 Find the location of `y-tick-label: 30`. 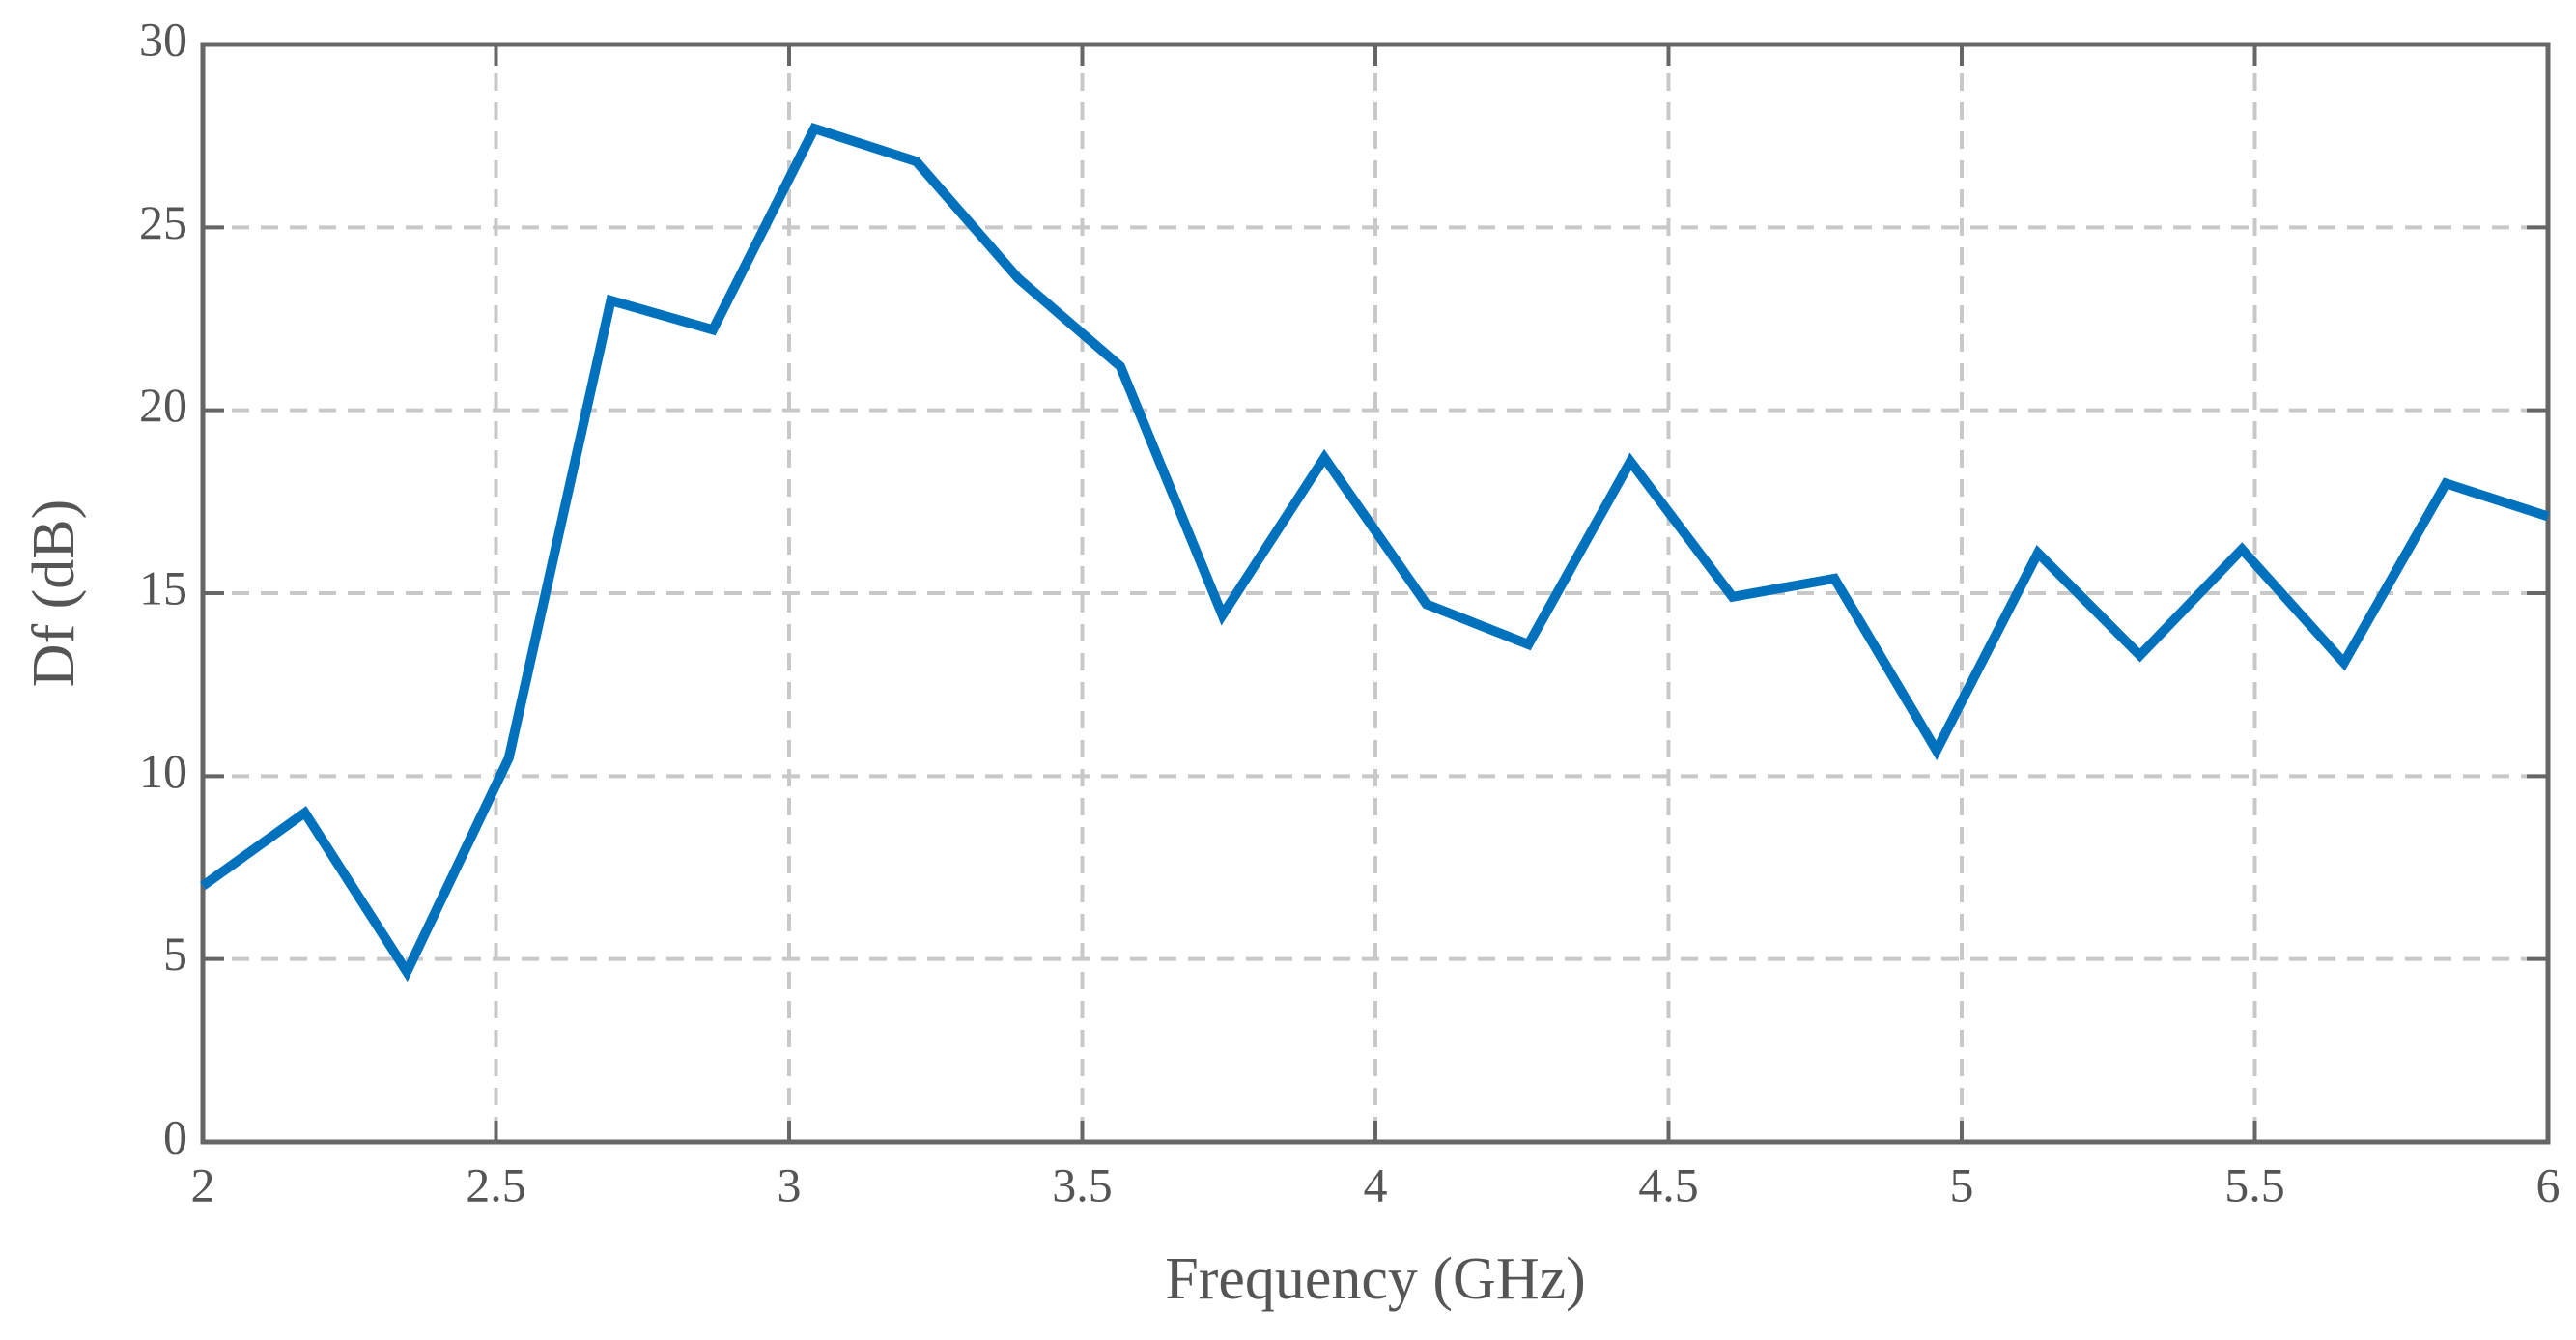

y-tick-label: 30 is located at coordinates (163, 39).